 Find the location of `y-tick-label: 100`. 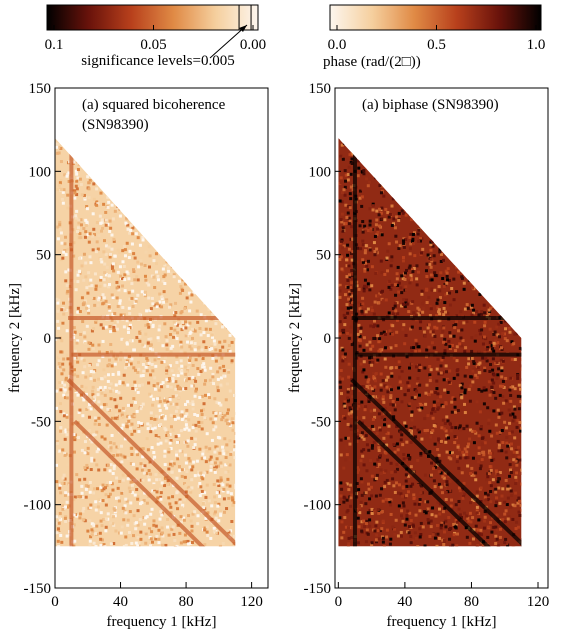

y-tick-label: 100 is located at coordinates (40, 172).